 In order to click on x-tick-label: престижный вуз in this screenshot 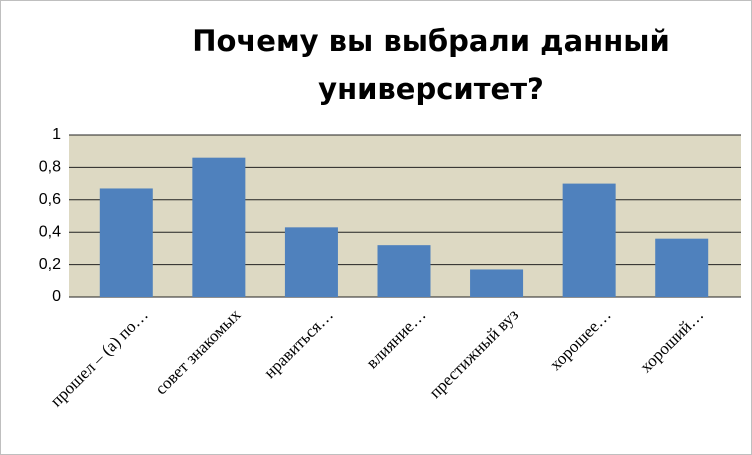, I will do `click(473, 353)`.